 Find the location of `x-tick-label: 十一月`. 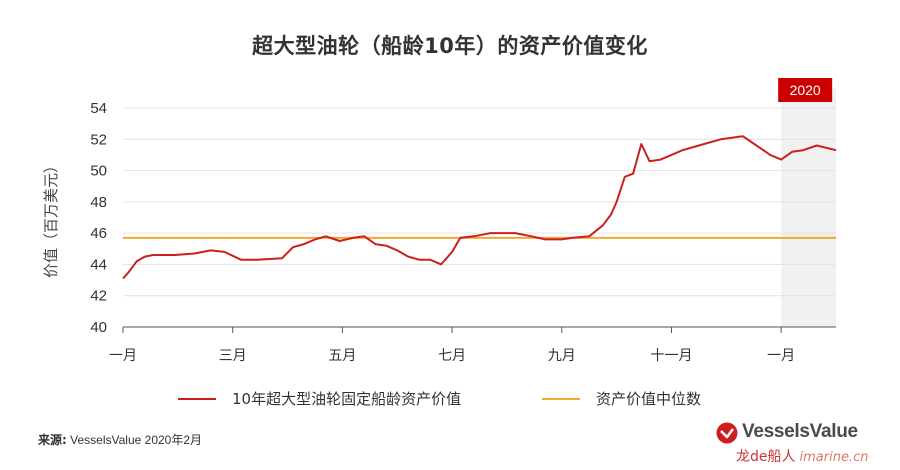

x-tick-label: 十一月 is located at coordinates (671, 356).